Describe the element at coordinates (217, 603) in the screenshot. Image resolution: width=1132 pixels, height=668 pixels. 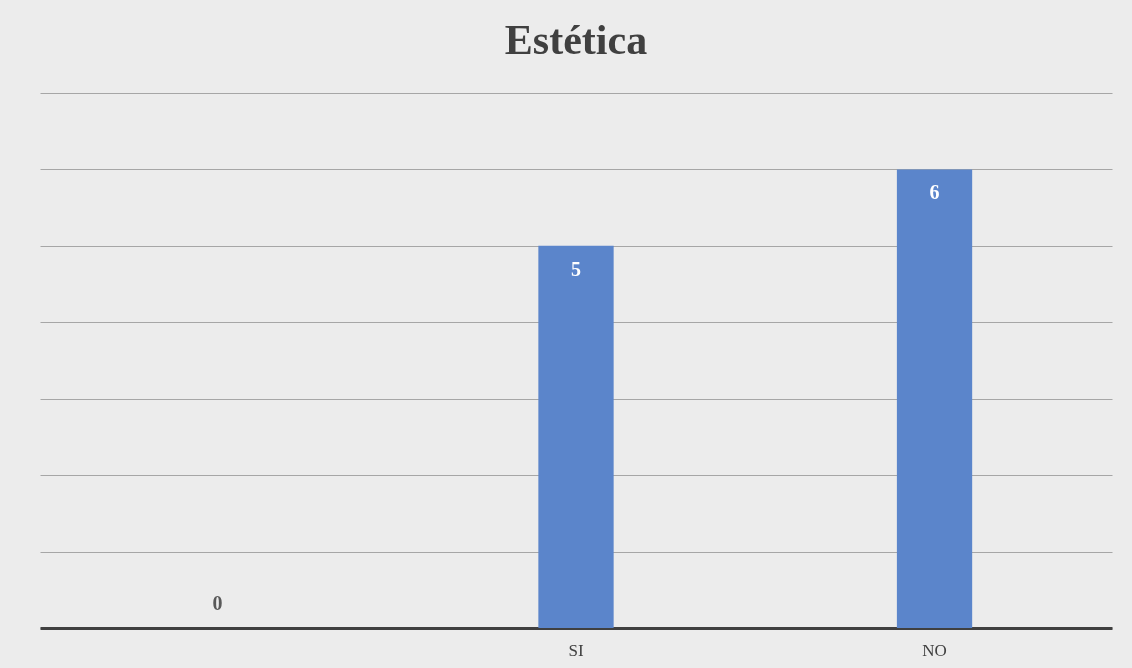
I see `data-label: 0` at that location.